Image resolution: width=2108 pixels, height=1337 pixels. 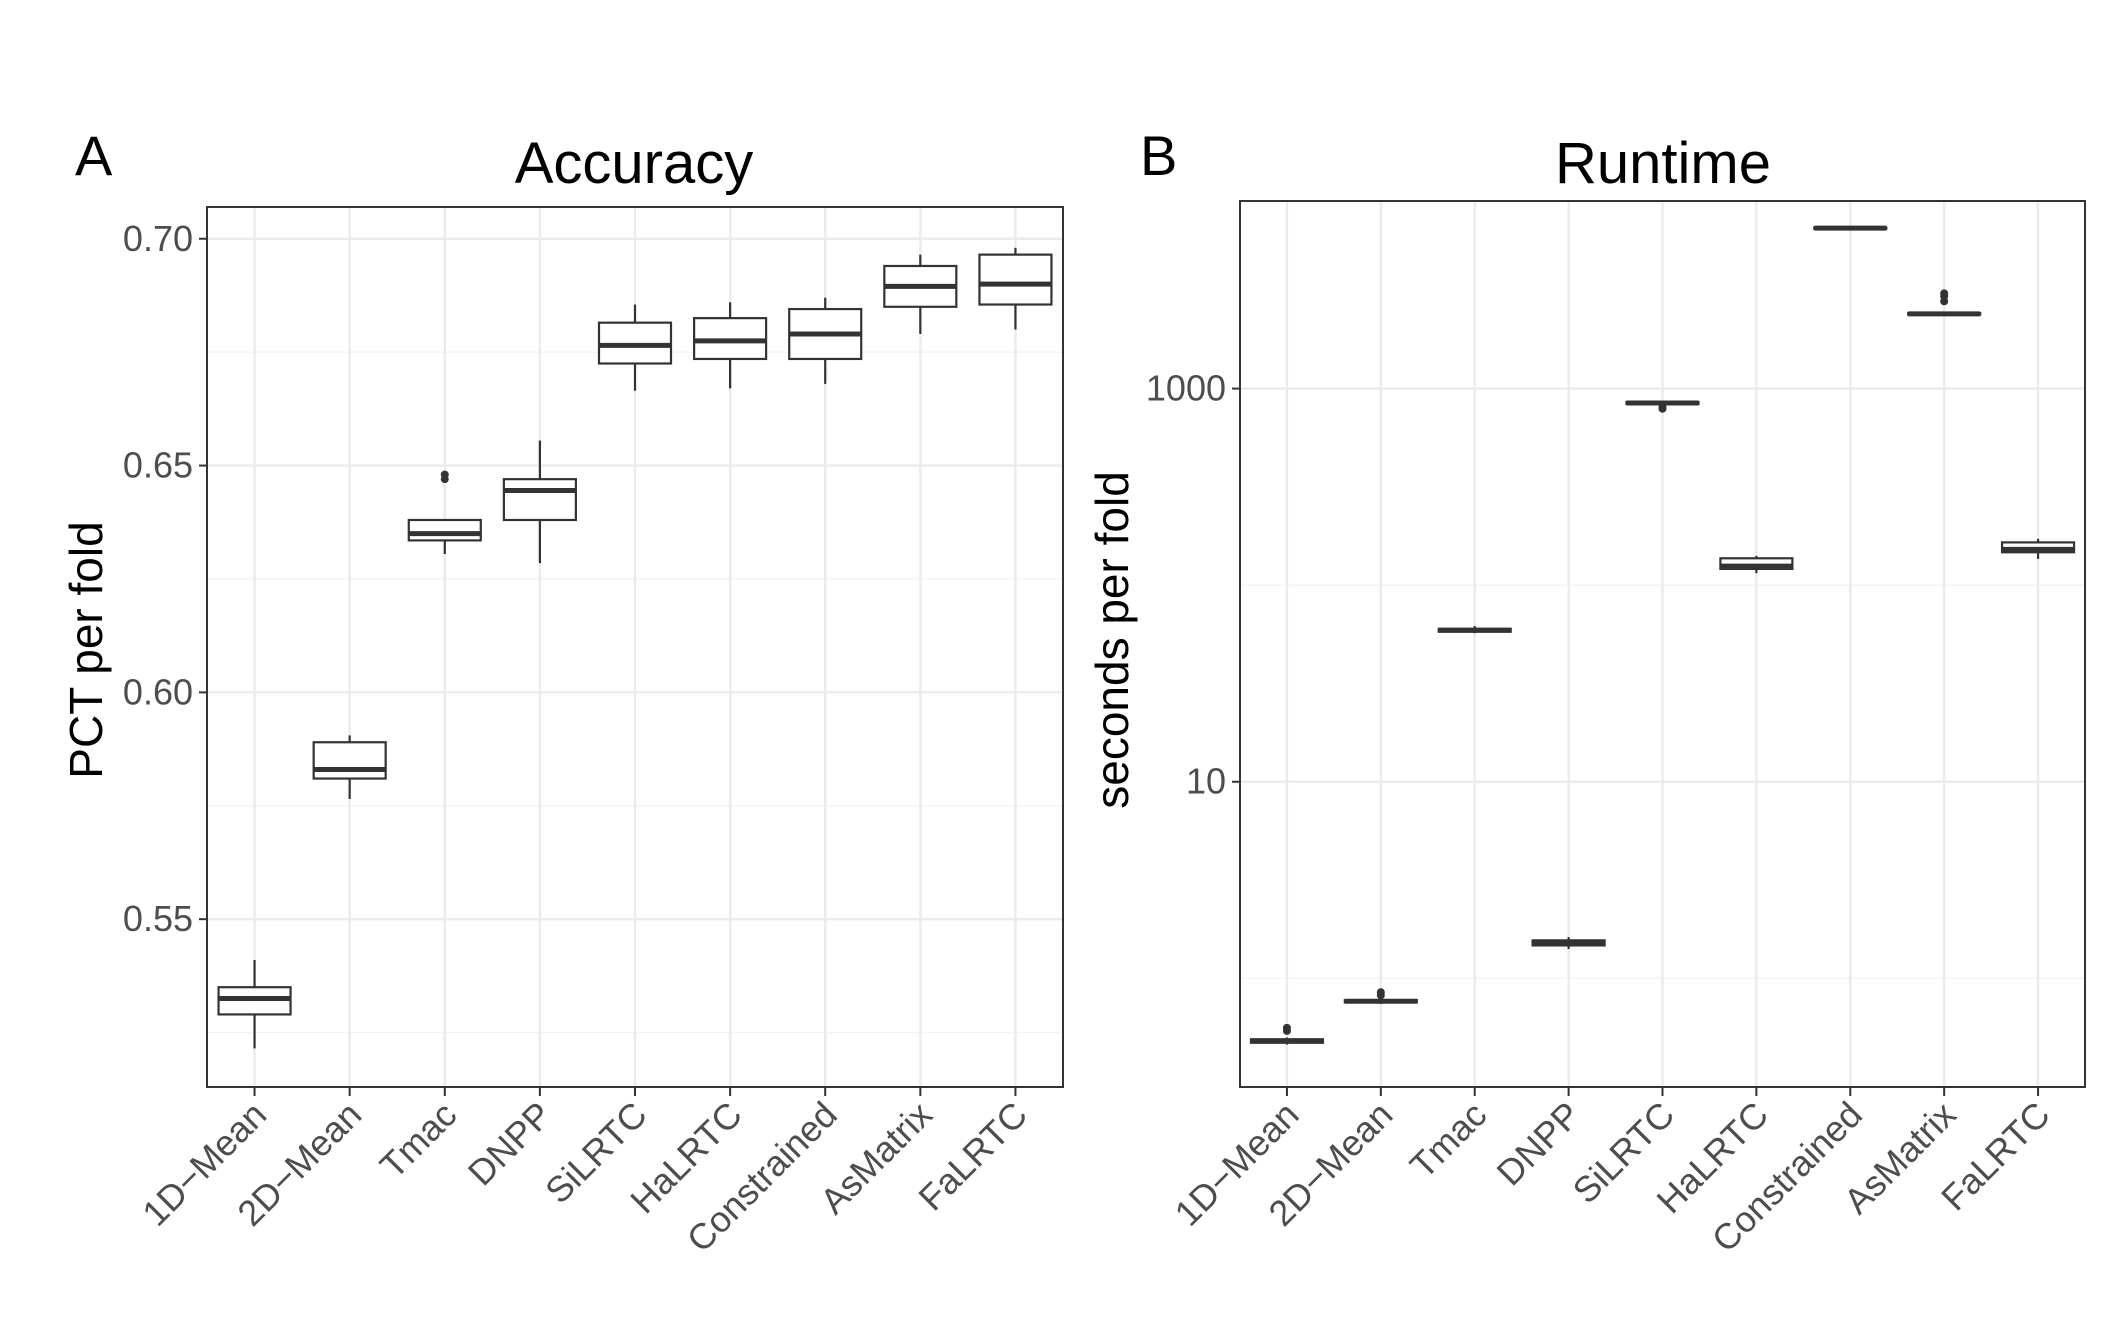 What do you see at coordinates (158, 691) in the screenshot?
I see `accuracy-y-tick-label-1: 0.60` at bounding box center [158, 691].